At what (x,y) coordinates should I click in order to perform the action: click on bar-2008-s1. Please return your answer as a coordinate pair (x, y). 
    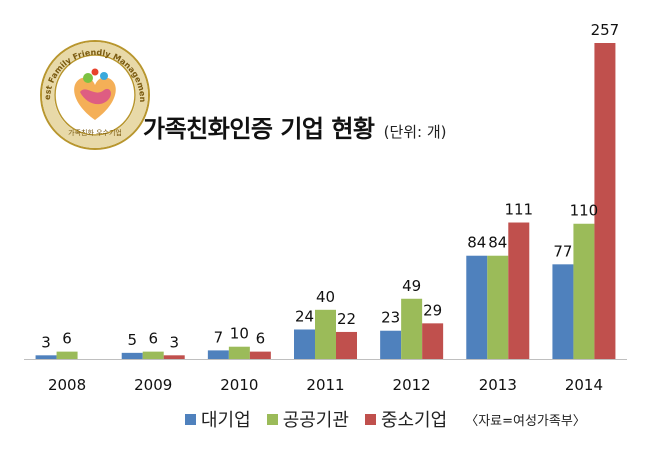
    Looking at the image, I should click on (67, 355).